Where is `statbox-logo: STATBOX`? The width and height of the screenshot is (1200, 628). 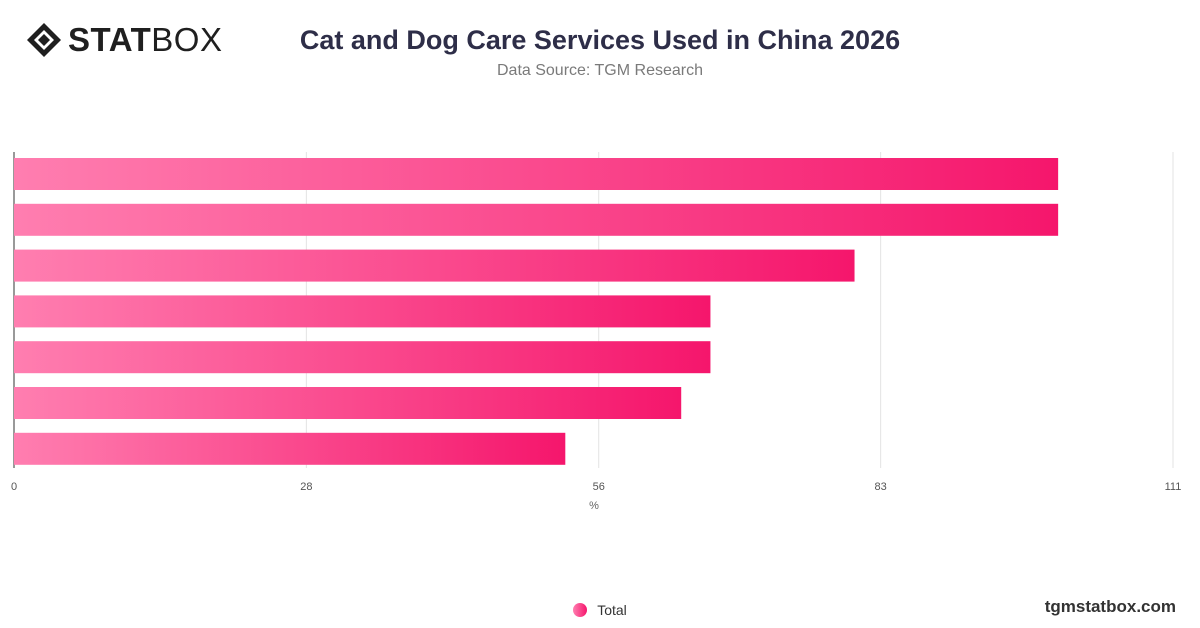 statbox-logo: STATBOX is located at coordinates (124, 40).